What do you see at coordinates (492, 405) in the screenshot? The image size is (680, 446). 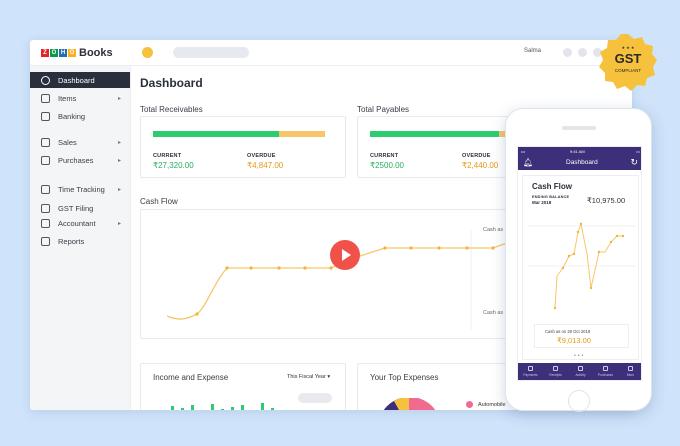 I see `legend-automobile: Automobile` at bounding box center [492, 405].